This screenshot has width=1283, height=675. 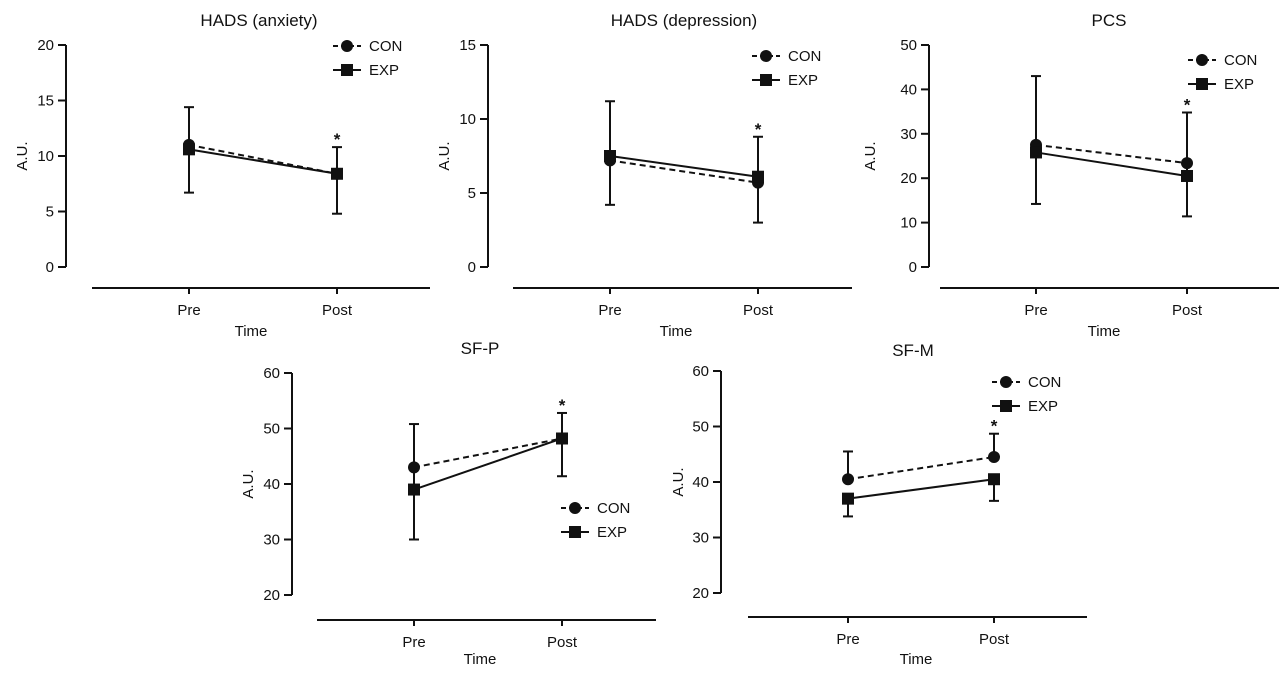 I want to click on chart-title: HADS (depression), so click(x=684, y=20).